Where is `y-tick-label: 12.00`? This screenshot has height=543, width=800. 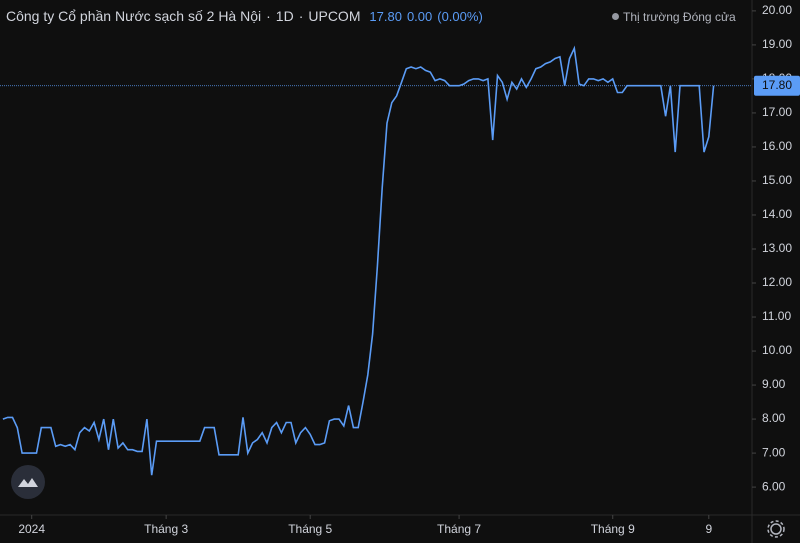
y-tick-label: 12.00 is located at coordinates (777, 282).